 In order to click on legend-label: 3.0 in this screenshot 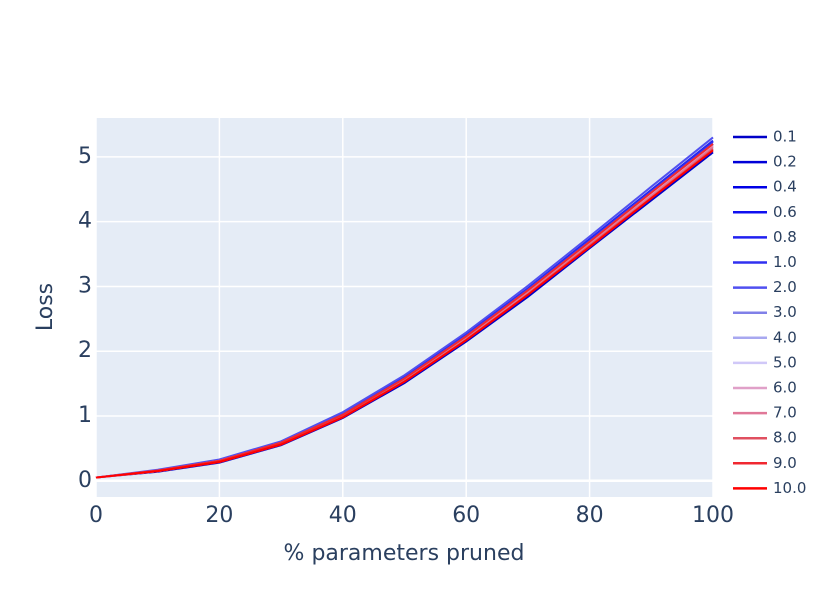, I will do `click(785, 312)`.